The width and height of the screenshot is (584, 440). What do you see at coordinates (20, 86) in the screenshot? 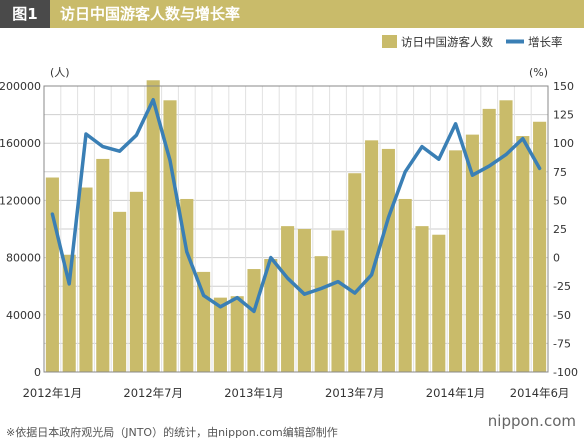
I see `left-tick-label: 200000` at bounding box center [20, 86].